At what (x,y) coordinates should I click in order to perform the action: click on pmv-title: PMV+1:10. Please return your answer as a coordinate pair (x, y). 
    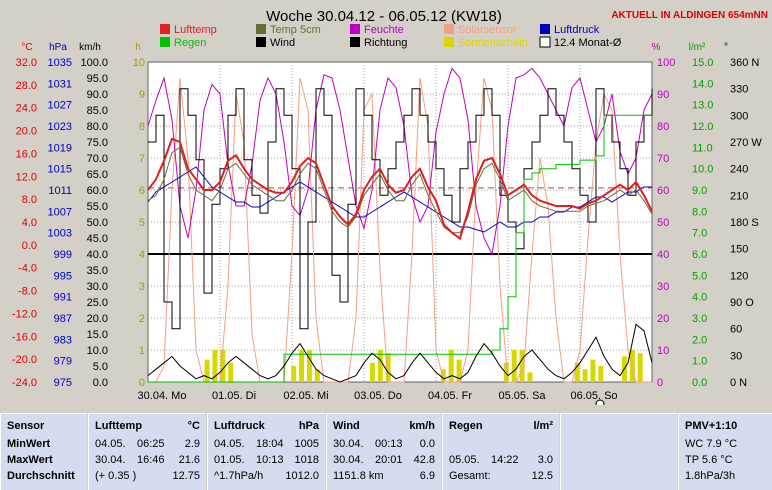
    Looking at the image, I should click on (711, 426).